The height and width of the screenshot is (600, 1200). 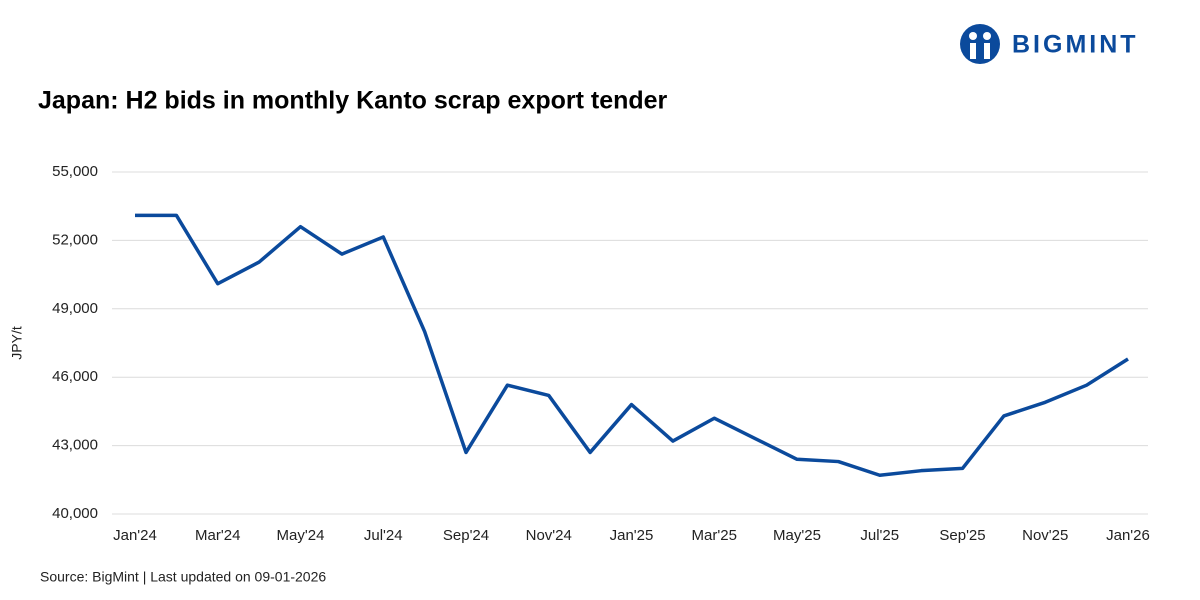 I want to click on x-tick-label: Nov'24, so click(x=549, y=535).